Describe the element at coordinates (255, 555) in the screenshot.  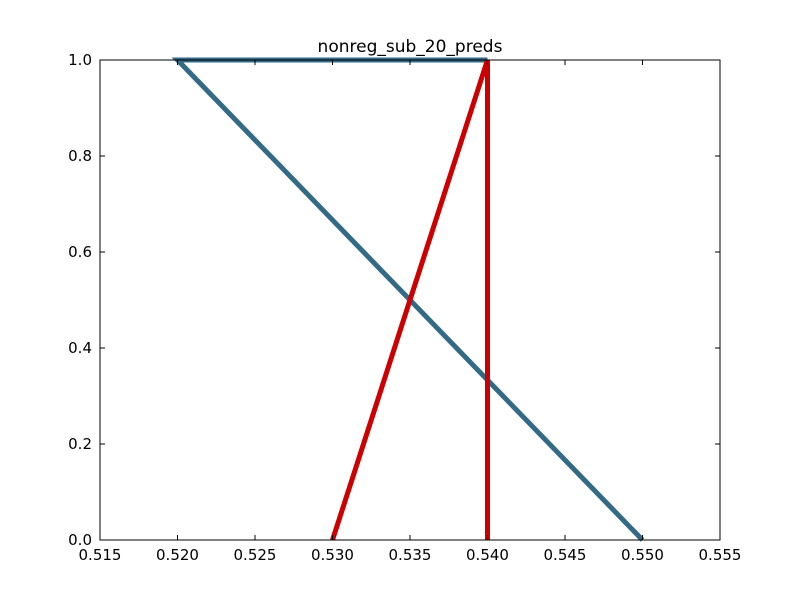
I see `x-tick-label: 0.525` at that location.